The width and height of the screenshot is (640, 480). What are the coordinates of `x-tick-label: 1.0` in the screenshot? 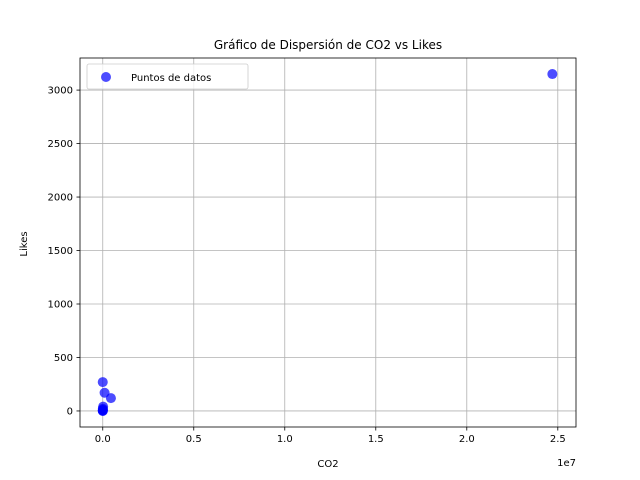 It's located at (285, 439).